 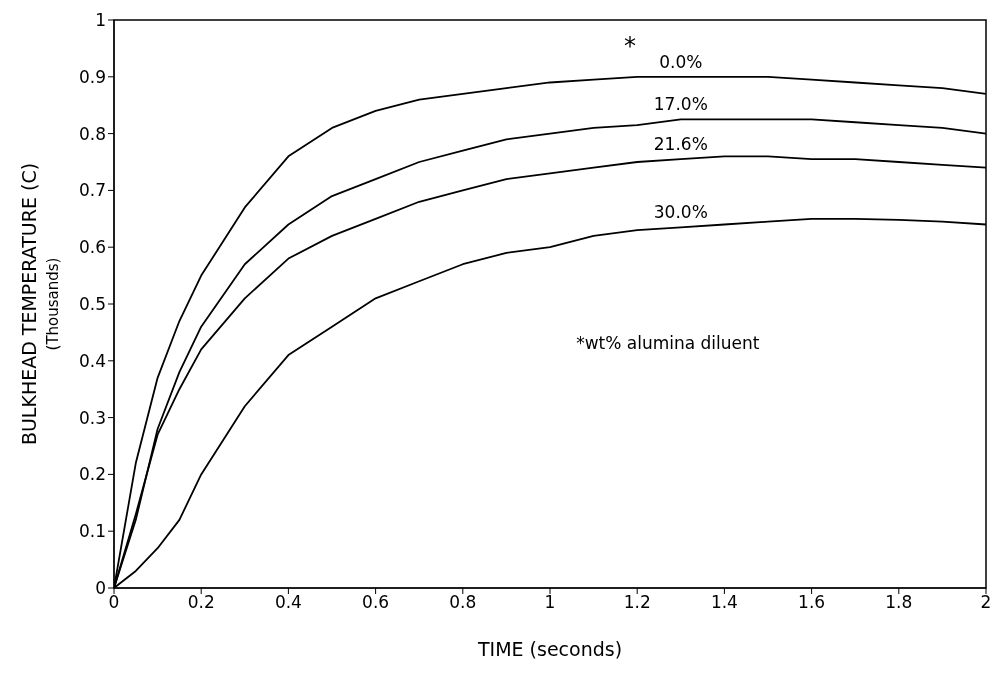 What do you see at coordinates (40, 304) in the screenshot?
I see `y-axis-title: BULKHEAD TEMPERATURE (C) (Thousands)` at bounding box center [40, 304].